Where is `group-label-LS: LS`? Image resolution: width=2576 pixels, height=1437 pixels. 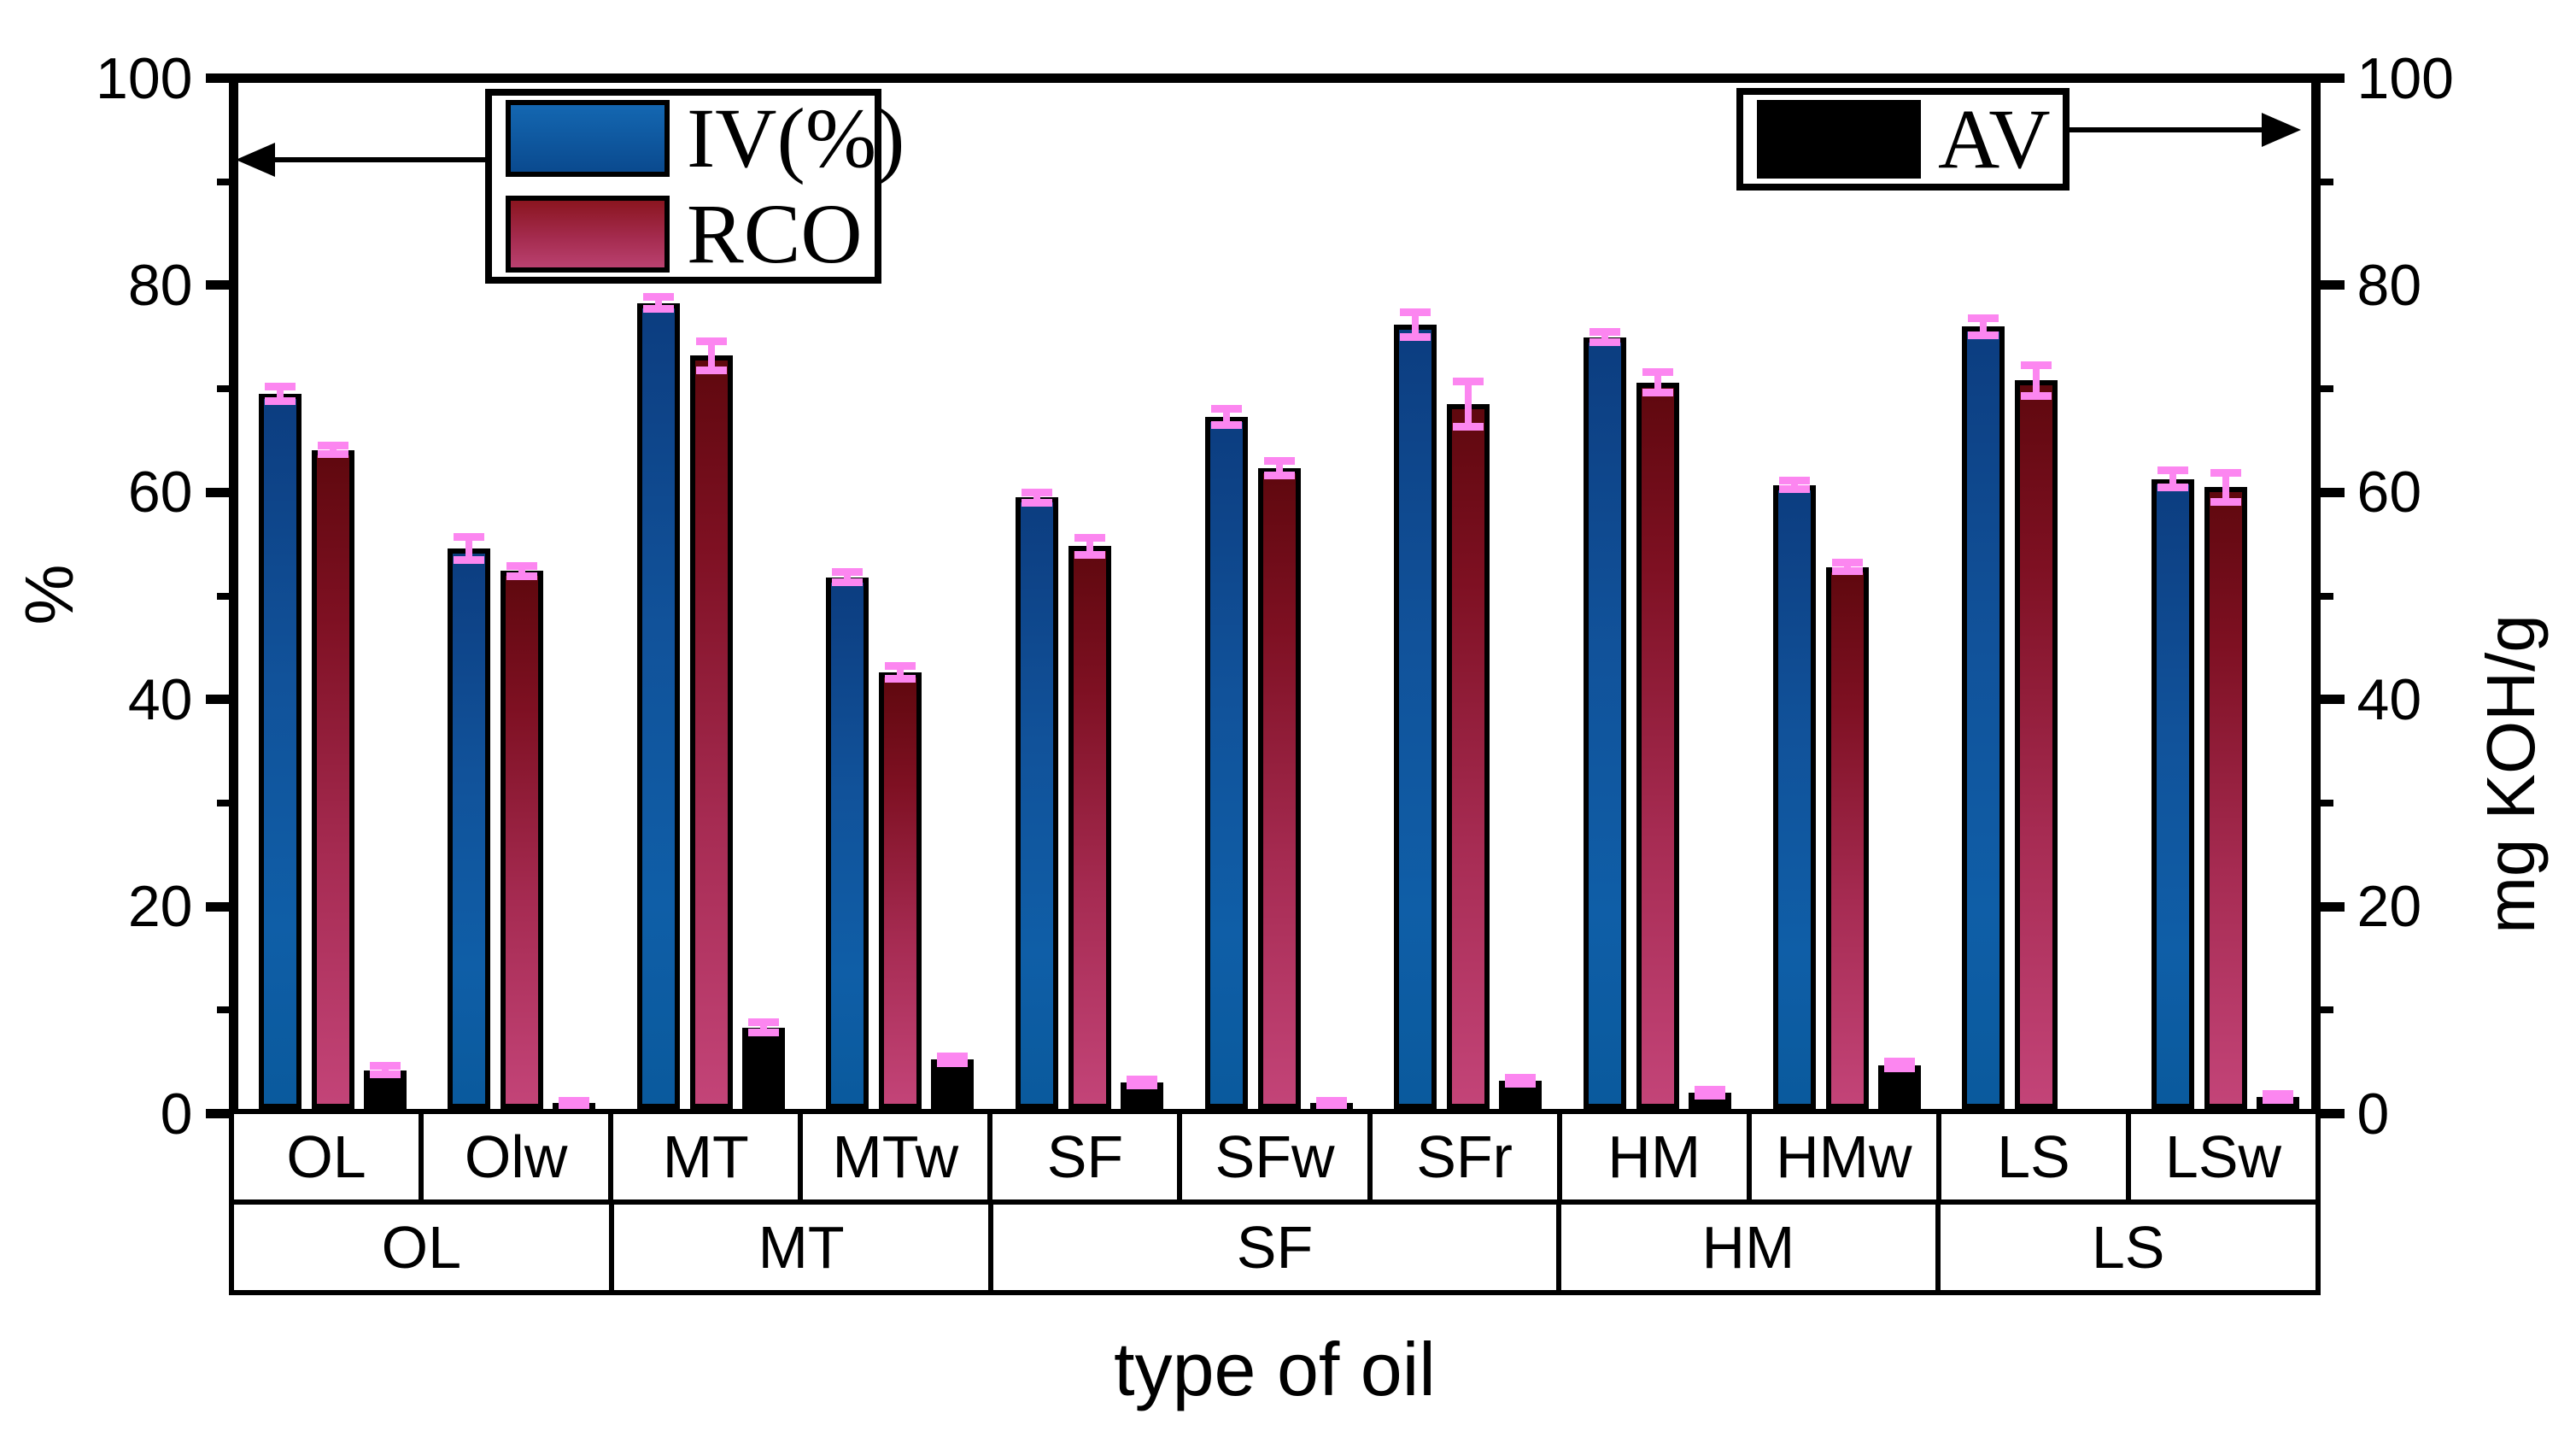
group-label-LS: LS is located at coordinates (2128, 1247).